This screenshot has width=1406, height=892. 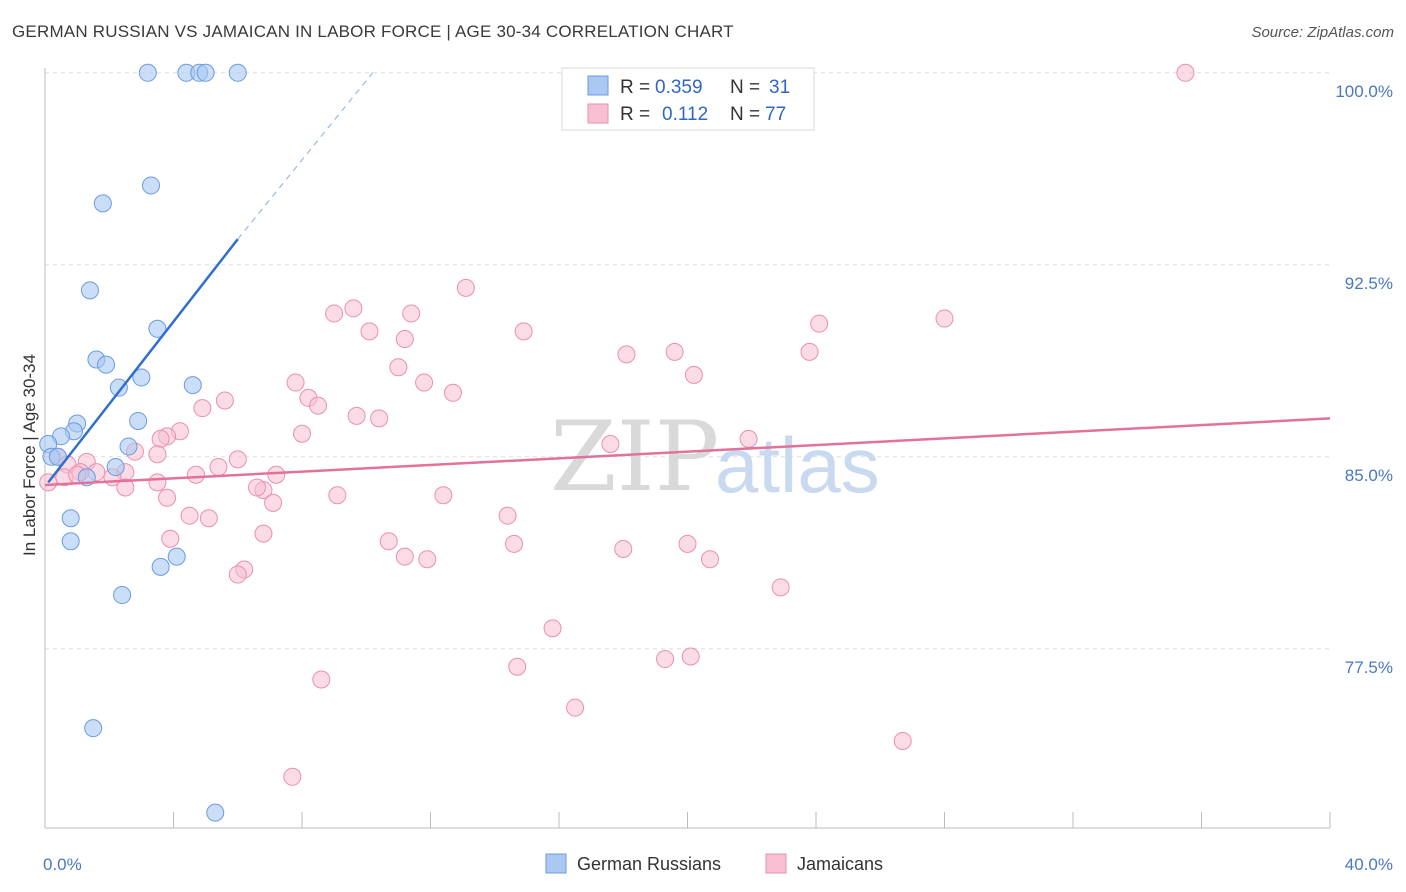 What do you see at coordinates (598, 113) in the screenshot?
I see `legend-swatch-pink` at bounding box center [598, 113].